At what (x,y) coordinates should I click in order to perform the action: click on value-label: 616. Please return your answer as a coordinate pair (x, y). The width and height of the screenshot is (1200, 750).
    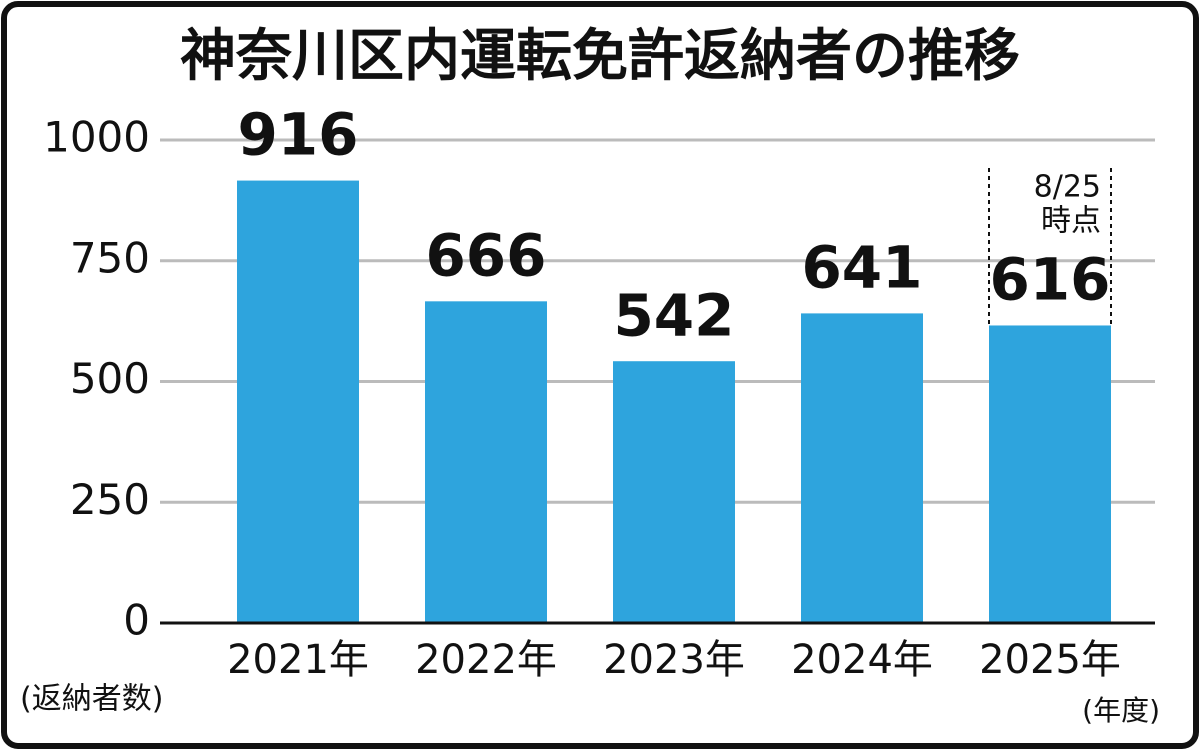
    Looking at the image, I should click on (1049, 280).